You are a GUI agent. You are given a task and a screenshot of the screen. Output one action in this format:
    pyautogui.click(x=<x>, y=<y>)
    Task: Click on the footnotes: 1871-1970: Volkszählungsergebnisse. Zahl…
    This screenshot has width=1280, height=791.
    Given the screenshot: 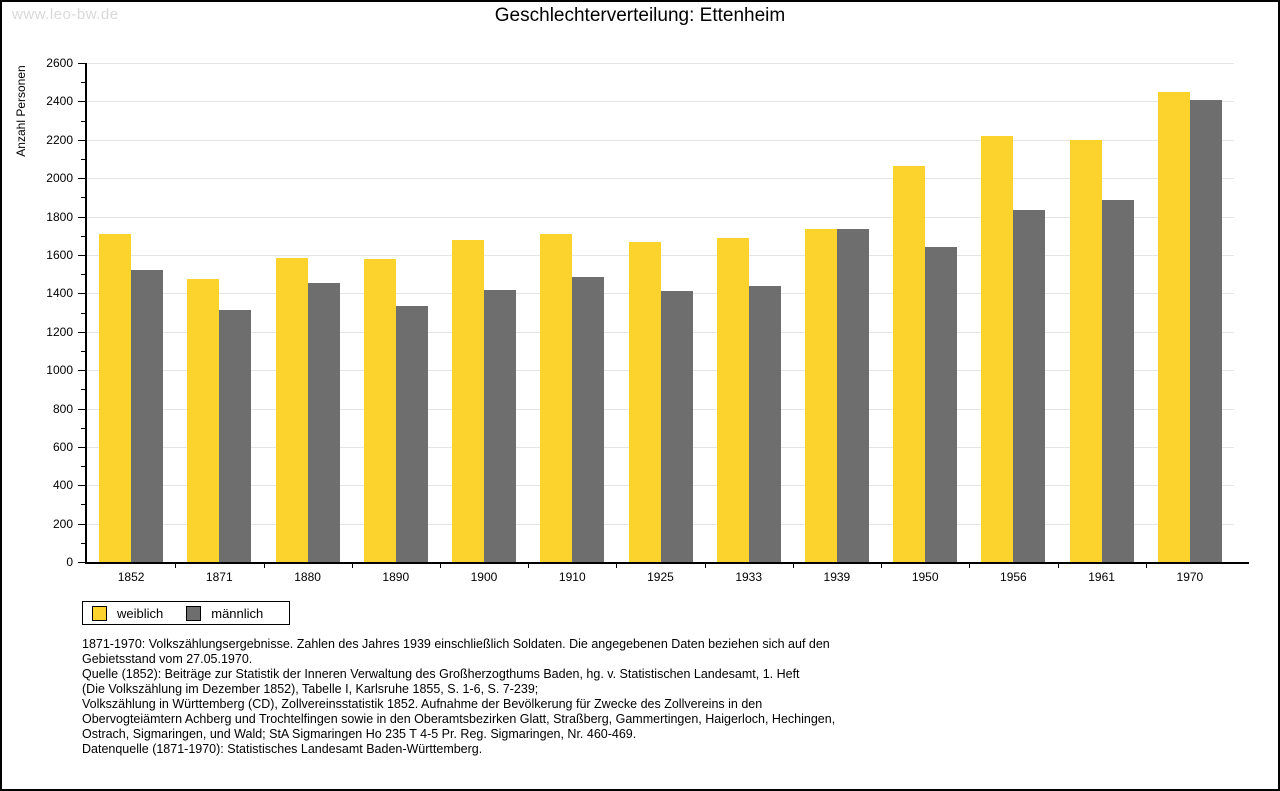 What is the action you would take?
    pyautogui.click(x=642, y=689)
    